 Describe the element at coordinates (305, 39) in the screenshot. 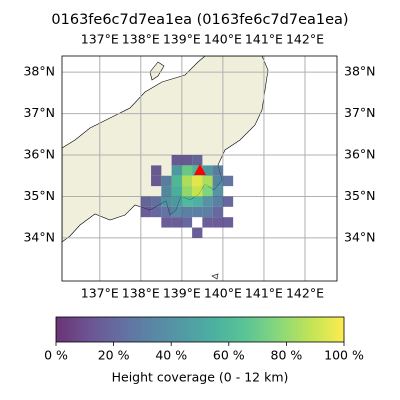

I see `x-tick-label-top: 142°E` at that location.